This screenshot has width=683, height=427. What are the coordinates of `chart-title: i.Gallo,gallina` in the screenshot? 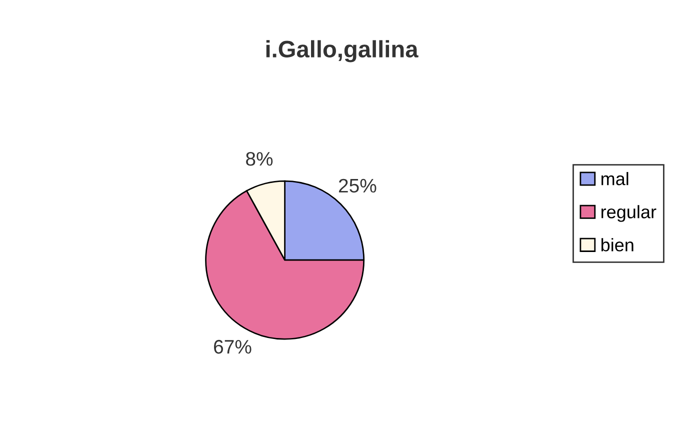 It's located at (342, 51).